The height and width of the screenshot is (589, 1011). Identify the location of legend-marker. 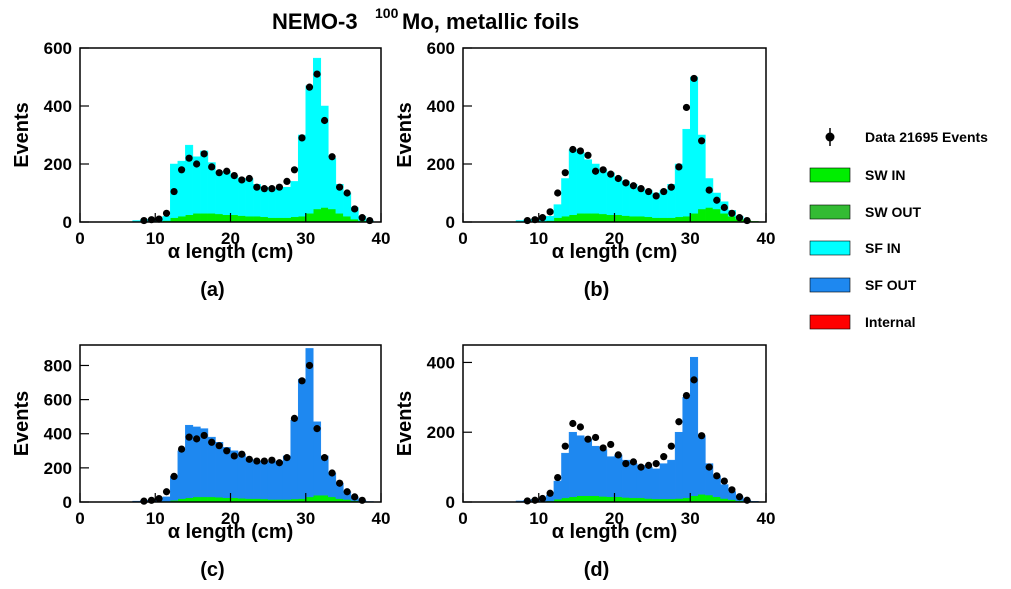
(830, 137).